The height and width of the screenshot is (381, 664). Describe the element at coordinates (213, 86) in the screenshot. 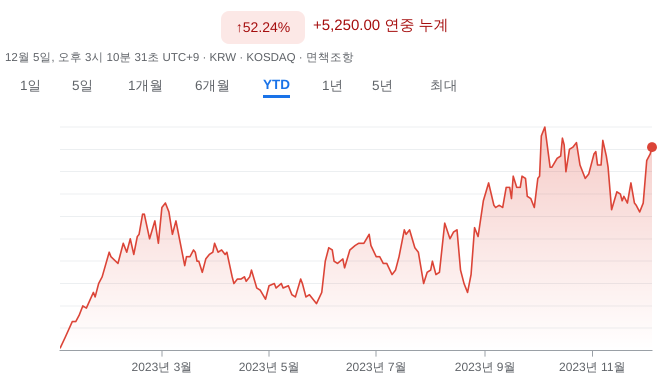

I see `text: 6개월` at that location.